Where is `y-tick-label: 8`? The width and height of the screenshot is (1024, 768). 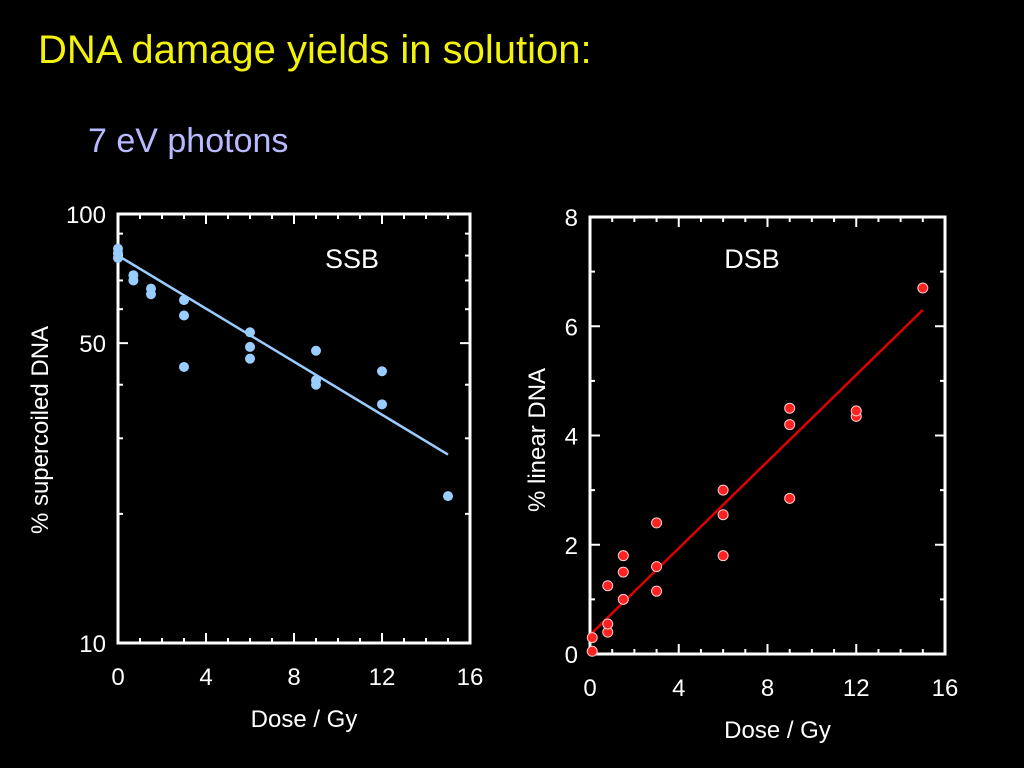 y-tick-label: 8 is located at coordinates (571, 218).